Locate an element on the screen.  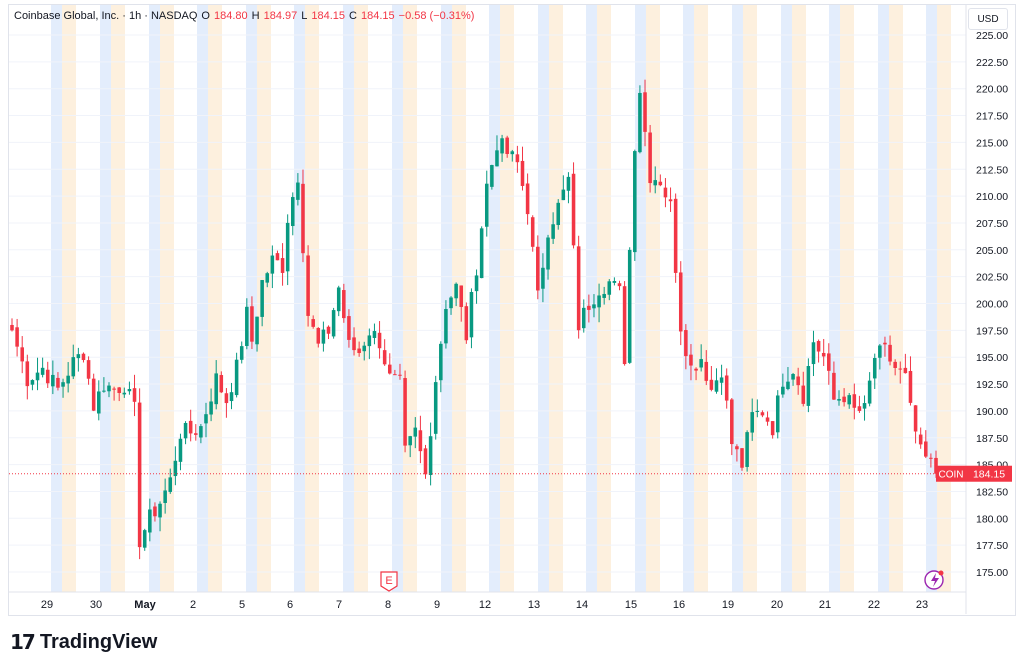
y-tick-label: 177.50 is located at coordinates (992, 546).